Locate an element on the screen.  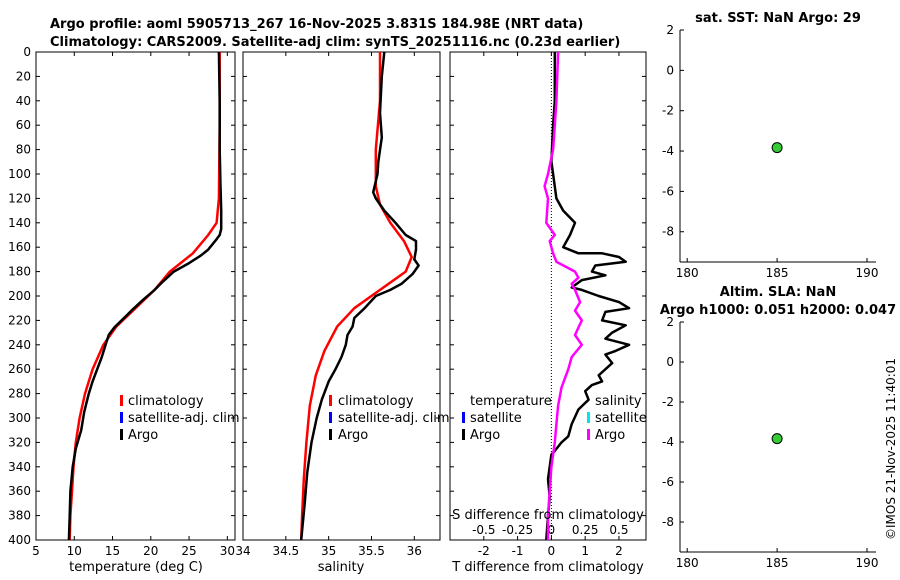
diff-t-tick-label: 2 is located at coordinates (619, 551).